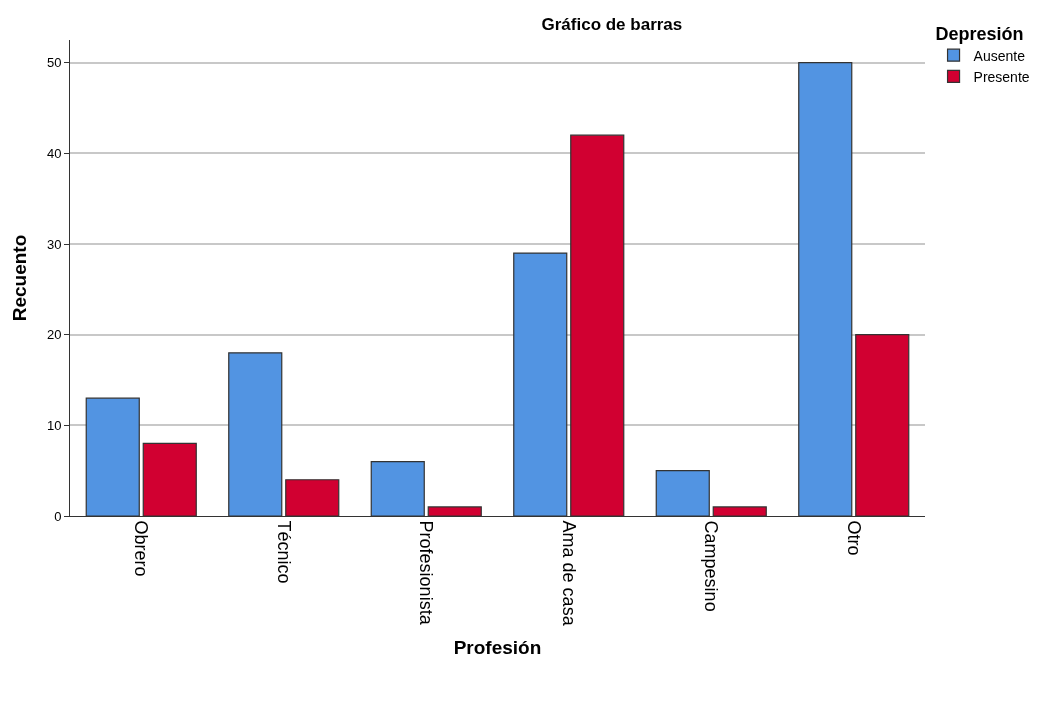 This screenshot has width=1055, height=706. What do you see at coordinates (54, 425) in the screenshot?
I see `y-tick-label: 10` at bounding box center [54, 425].